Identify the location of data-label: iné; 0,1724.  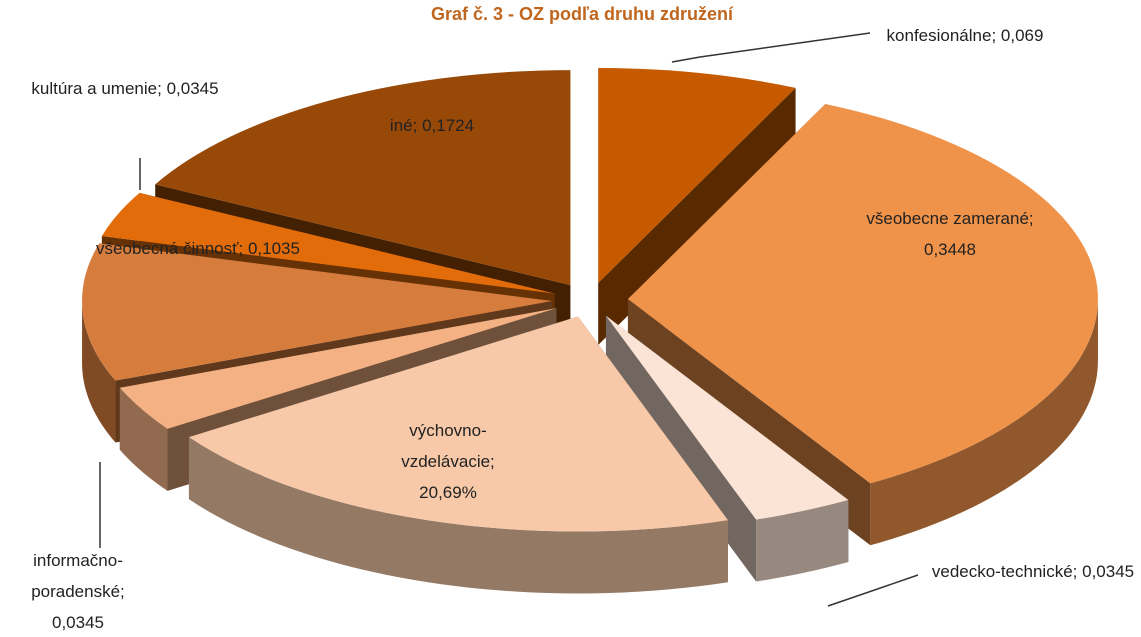
(432, 125).